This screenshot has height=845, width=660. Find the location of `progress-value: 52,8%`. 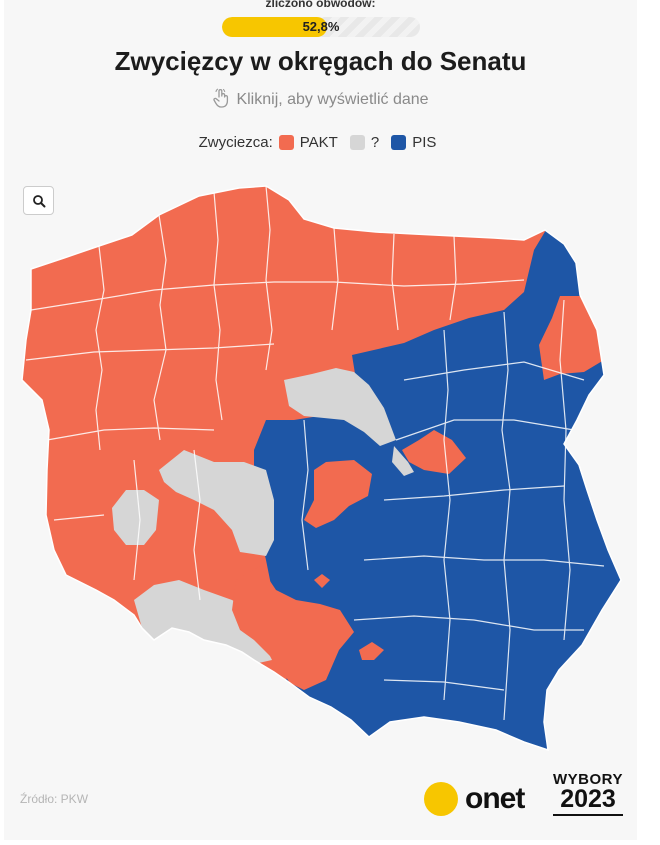

progress-value: 52,8% is located at coordinates (321, 26).